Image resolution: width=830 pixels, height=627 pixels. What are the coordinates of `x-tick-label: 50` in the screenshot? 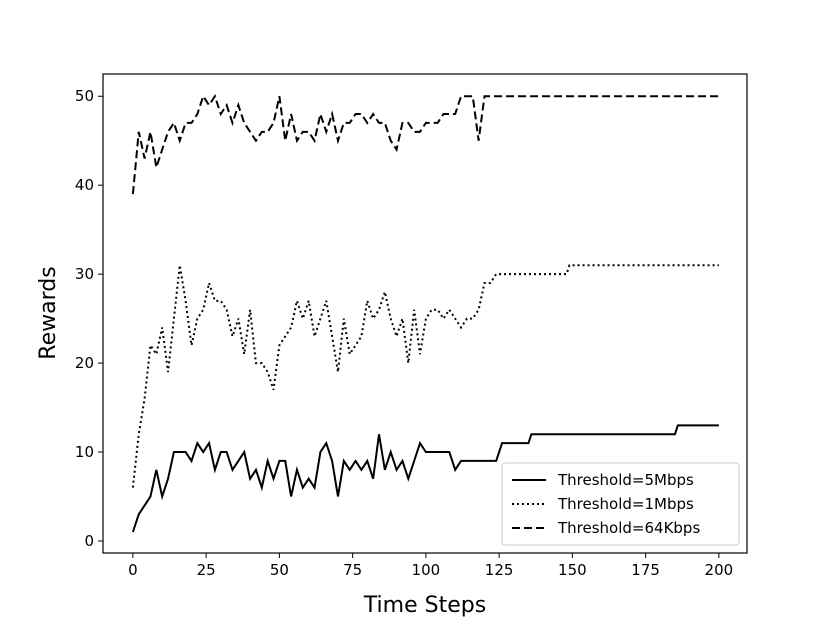 It's located at (279, 570).